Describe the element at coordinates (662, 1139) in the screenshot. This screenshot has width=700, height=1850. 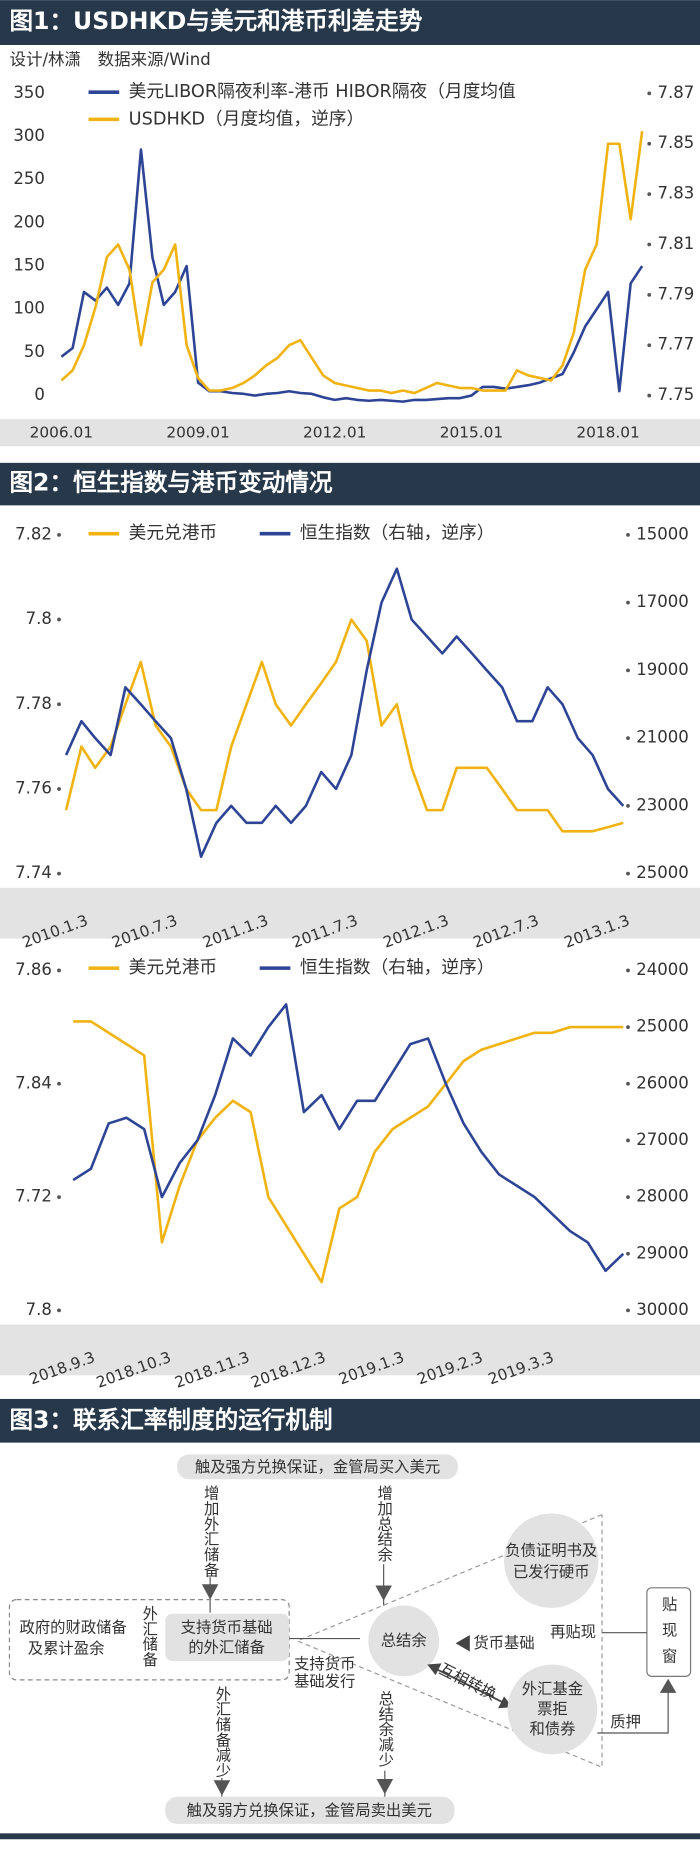
I see `y2-tick-label: 27000` at that location.